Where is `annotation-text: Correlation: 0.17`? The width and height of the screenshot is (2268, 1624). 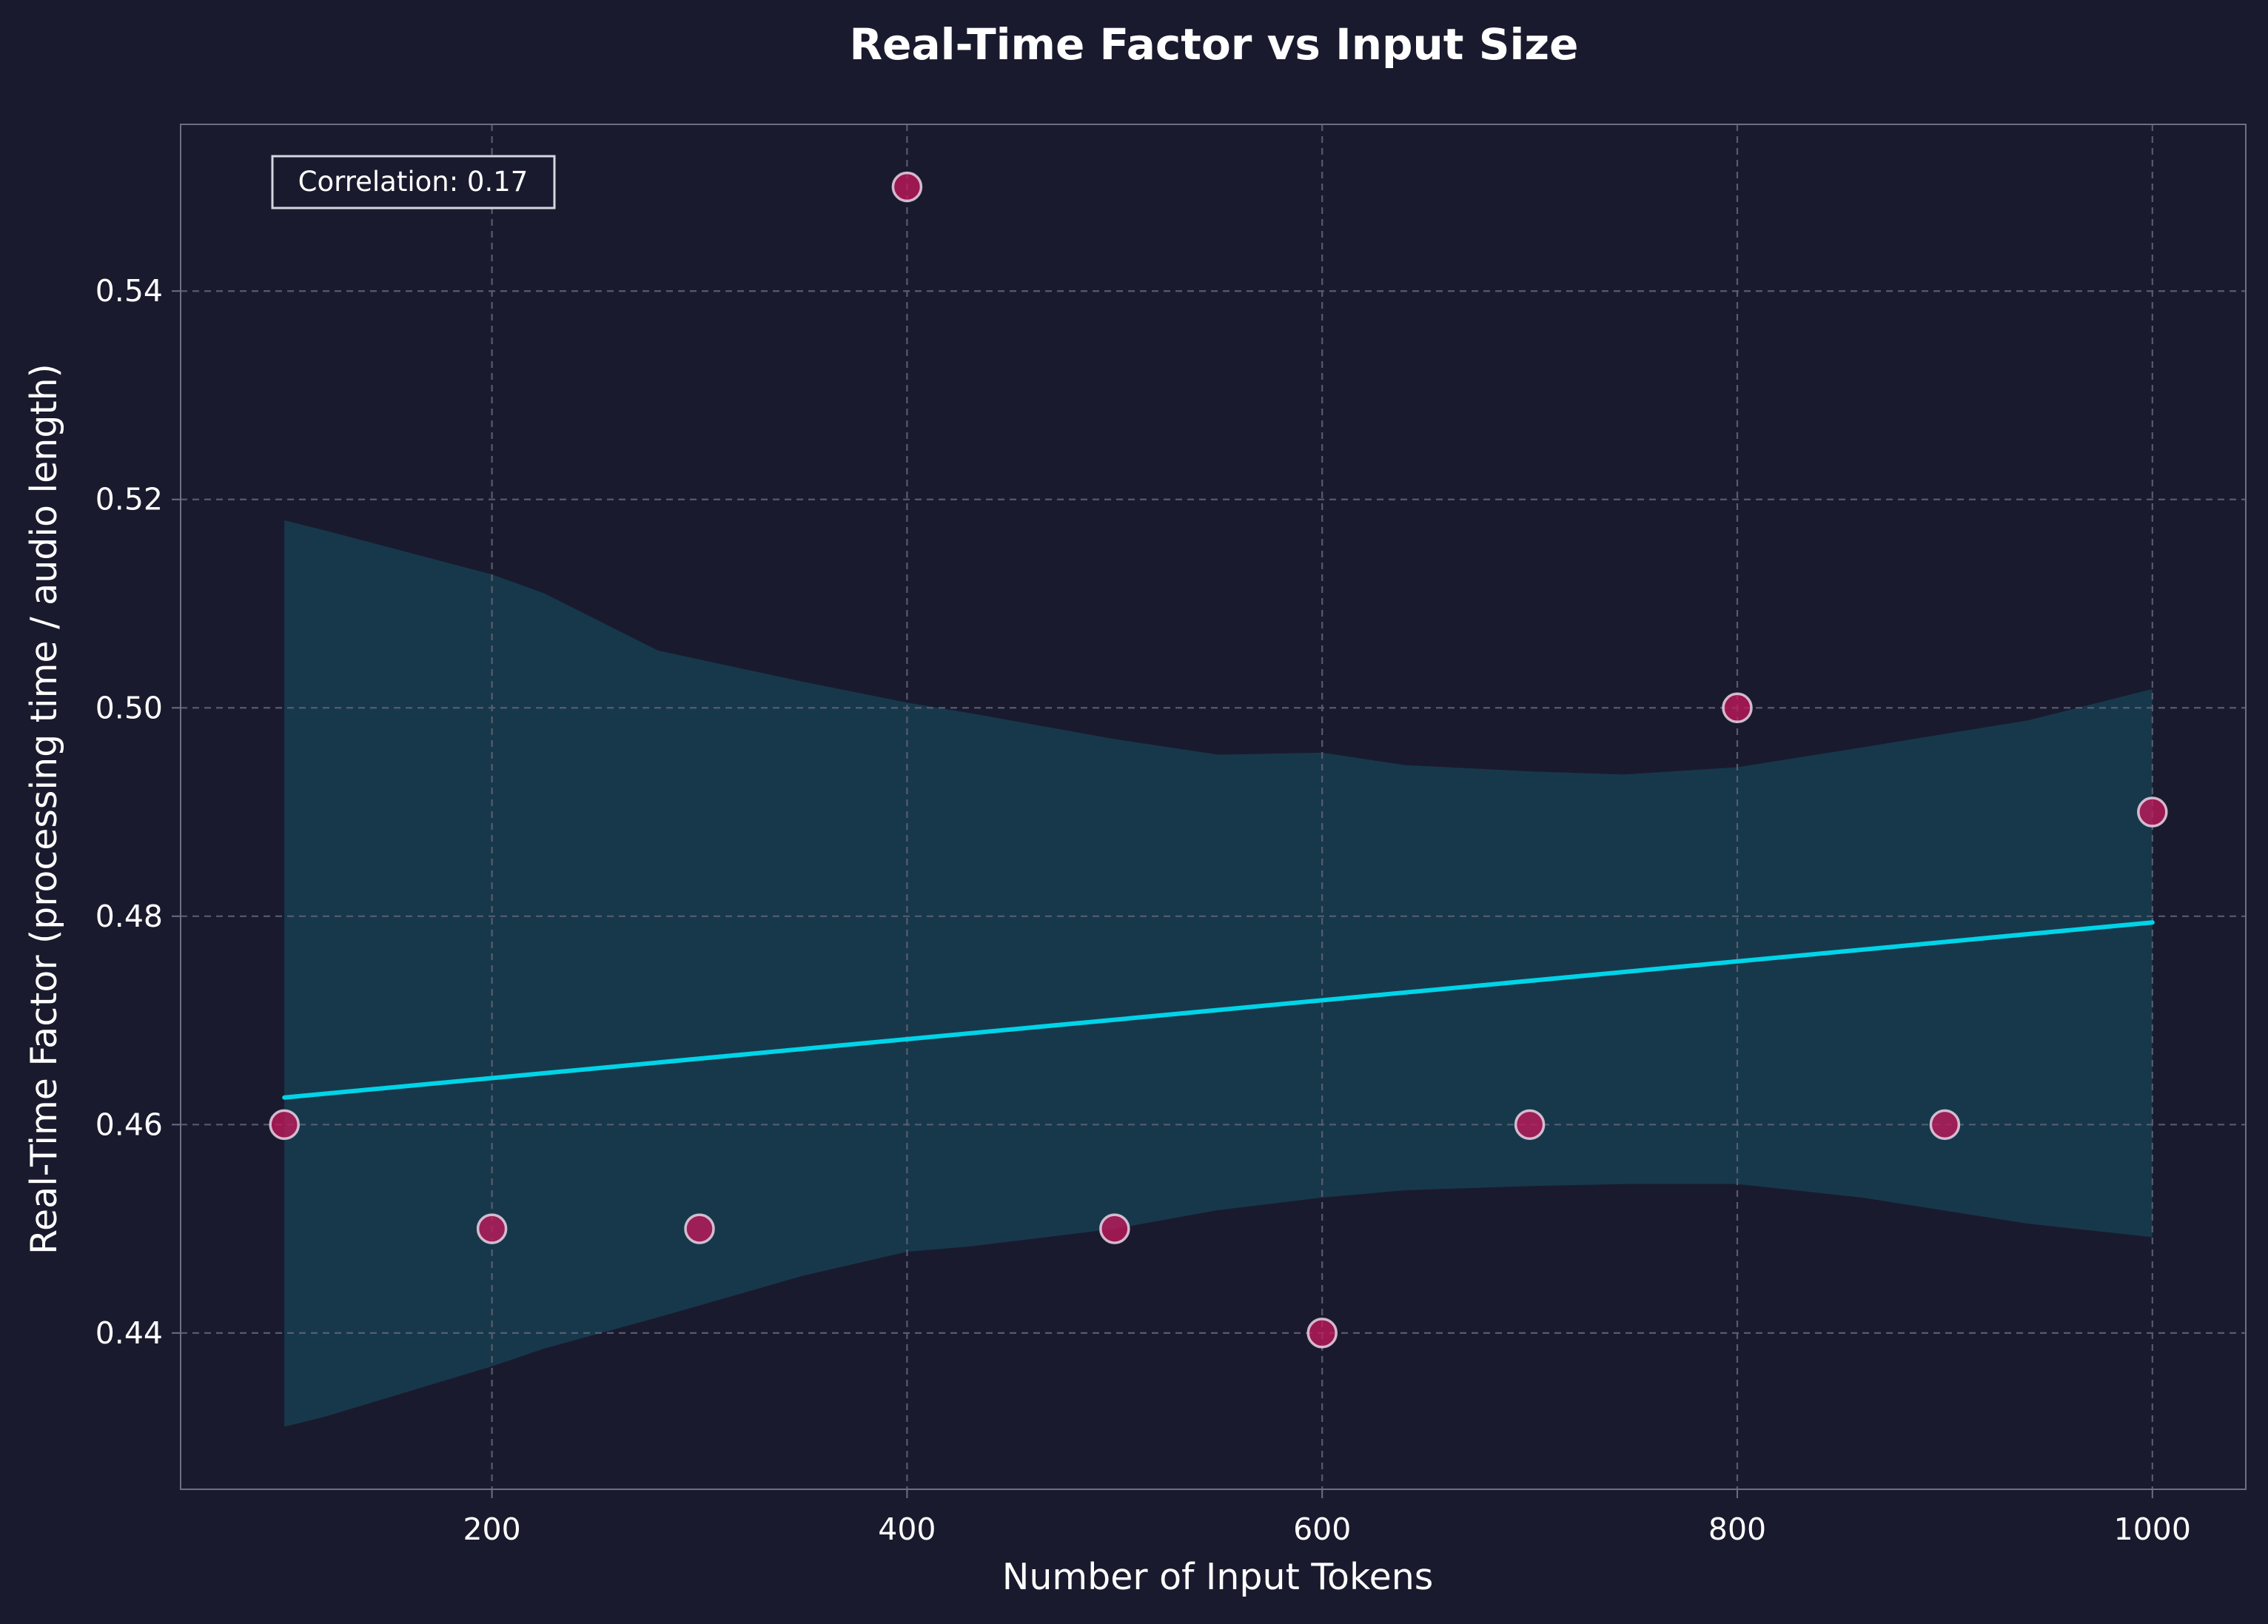 annotation-text: Correlation: 0.17 is located at coordinates (414, 182).